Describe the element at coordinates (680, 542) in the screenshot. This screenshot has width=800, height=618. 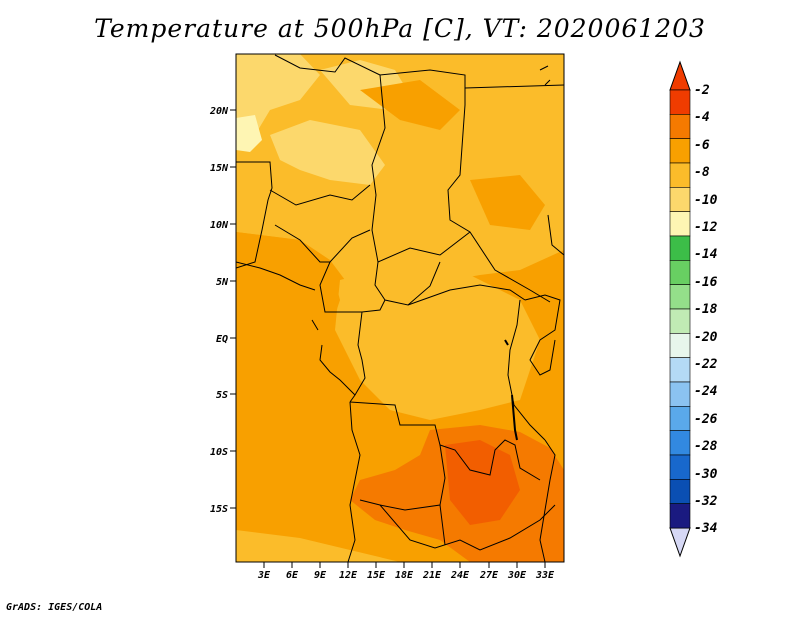
I see `colorbar-bottom-triangle` at that location.